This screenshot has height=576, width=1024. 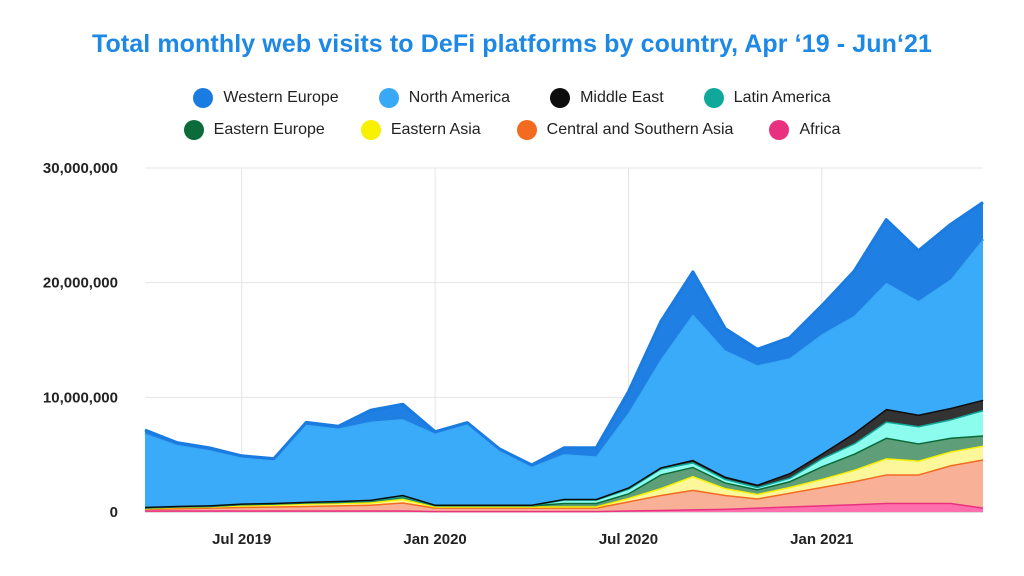 What do you see at coordinates (435, 129) in the screenshot?
I see `legend-label: Eastern Asia` at bounding box center [435, 129].